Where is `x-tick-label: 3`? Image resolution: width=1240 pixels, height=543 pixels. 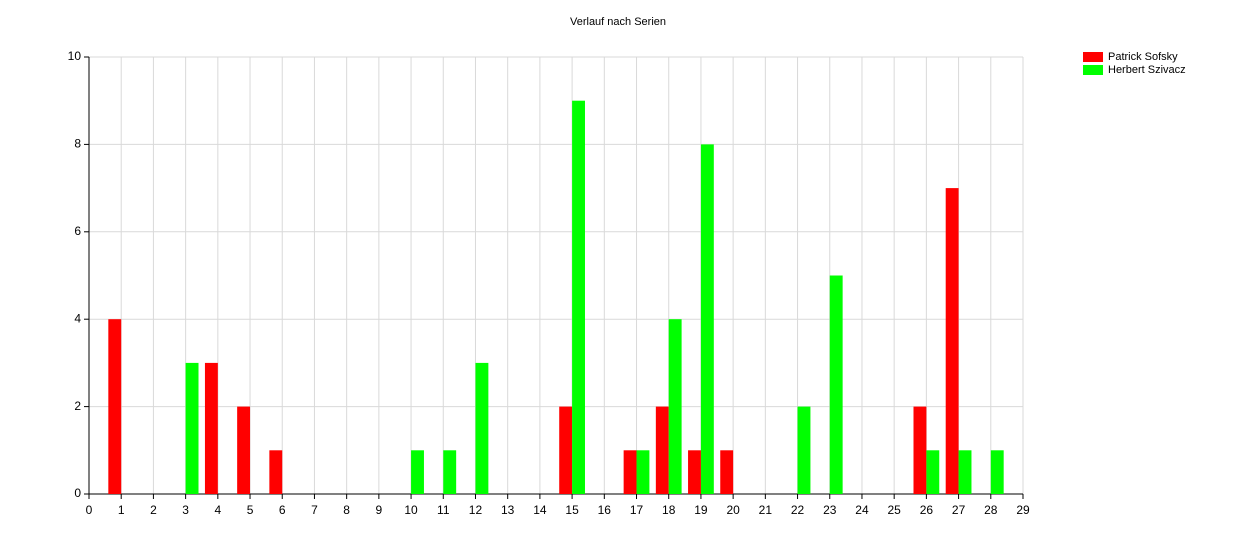
x-tick-label: 3 is located at coordinates (185, 510).